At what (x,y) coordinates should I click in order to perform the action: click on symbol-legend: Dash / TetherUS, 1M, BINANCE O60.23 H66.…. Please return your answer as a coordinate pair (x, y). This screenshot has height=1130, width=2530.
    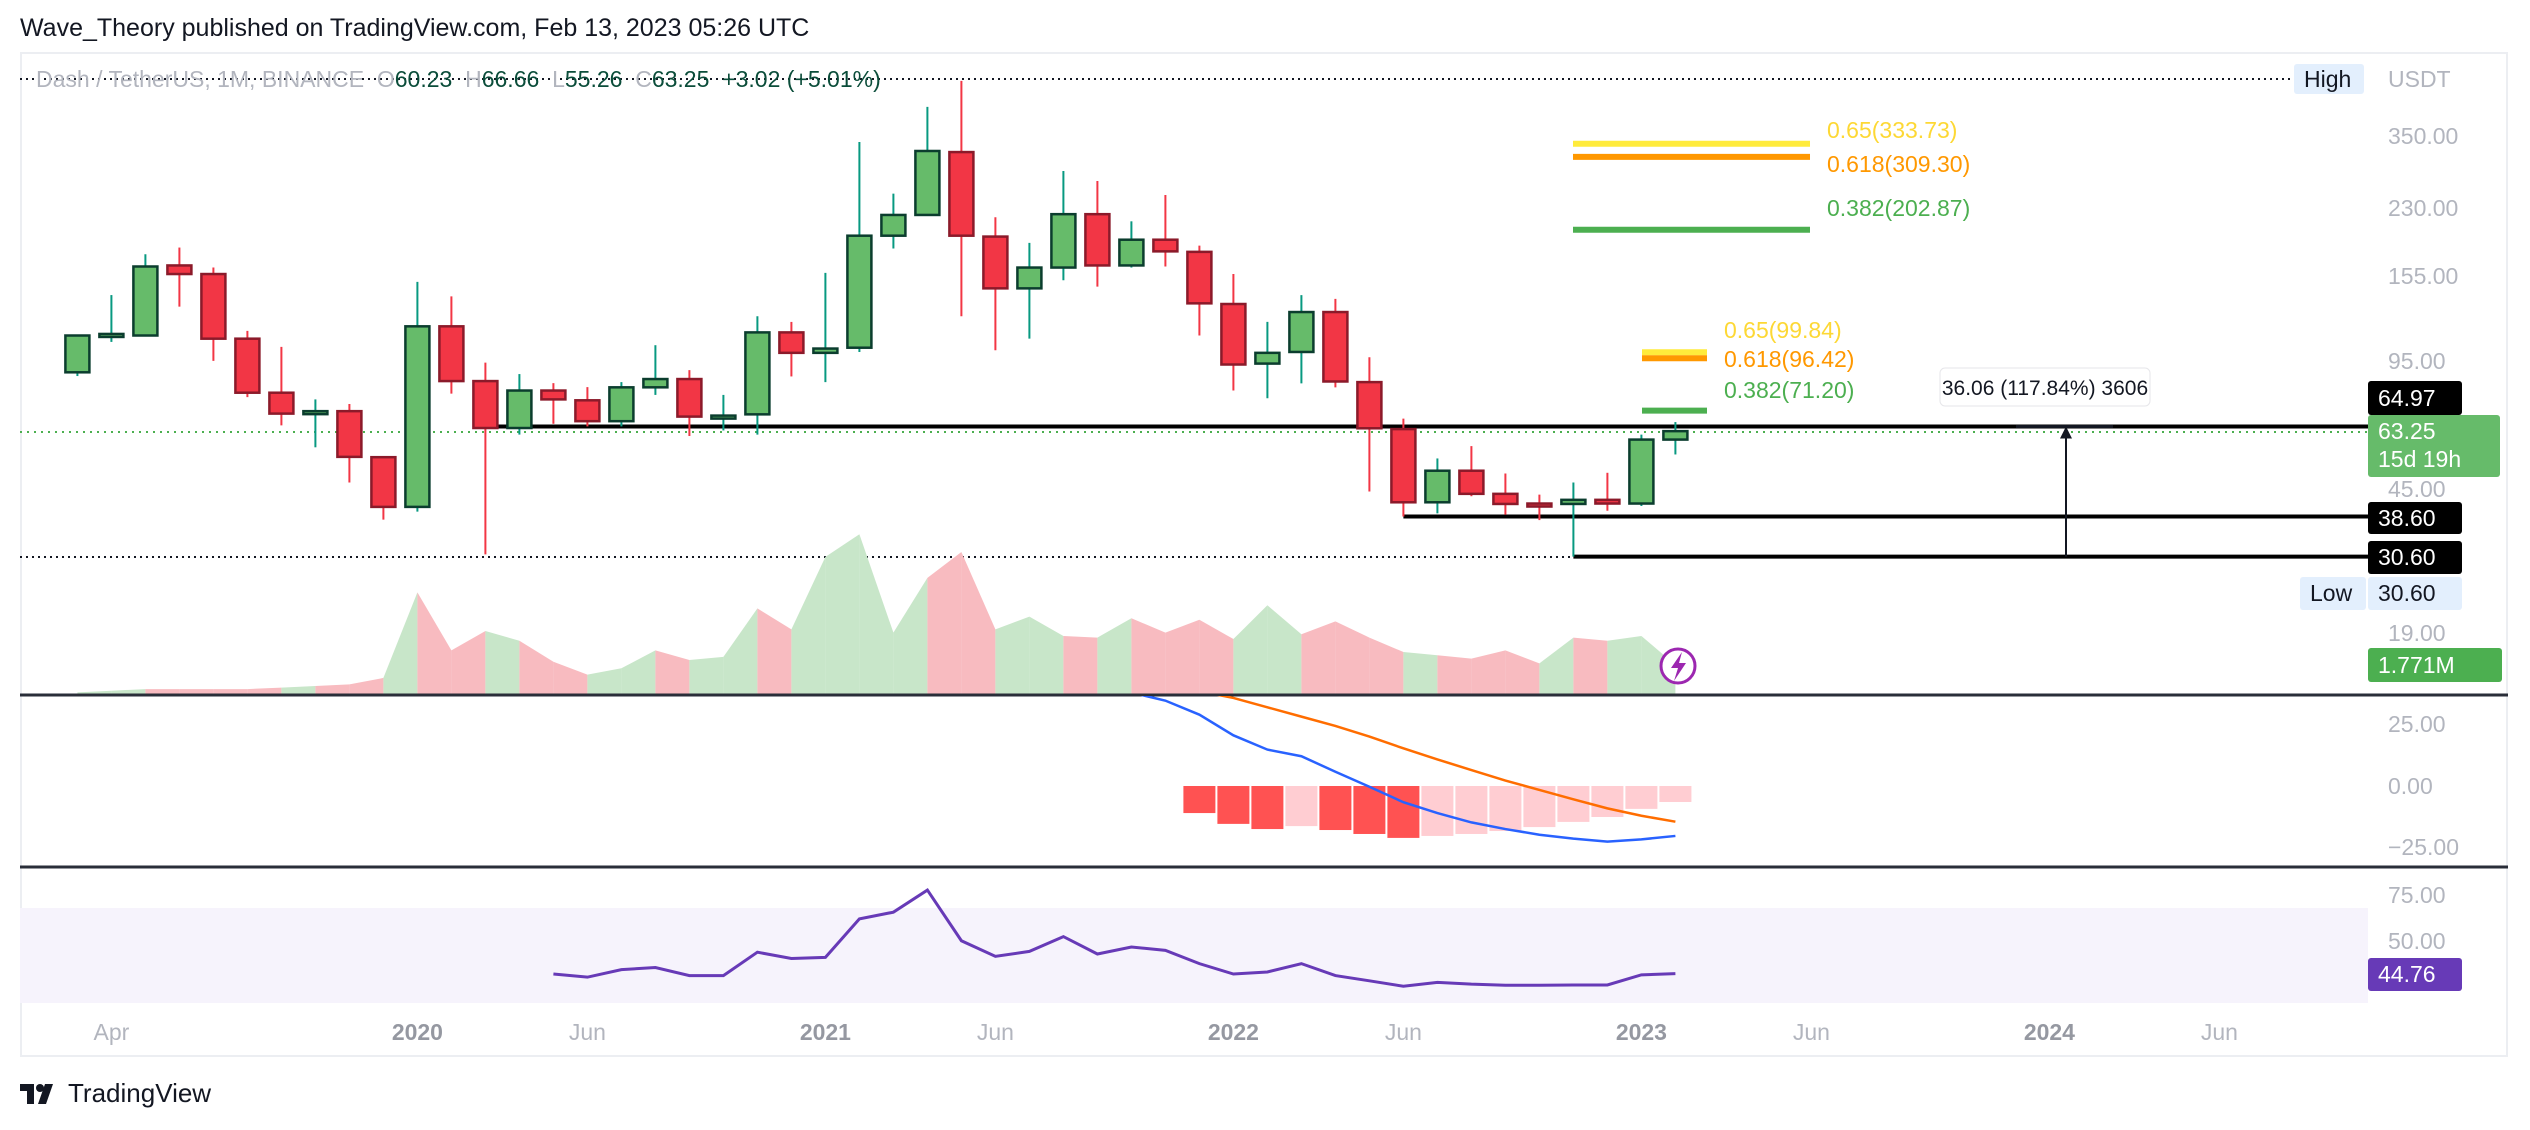
    Looking at the image, I should click on (458, 79).